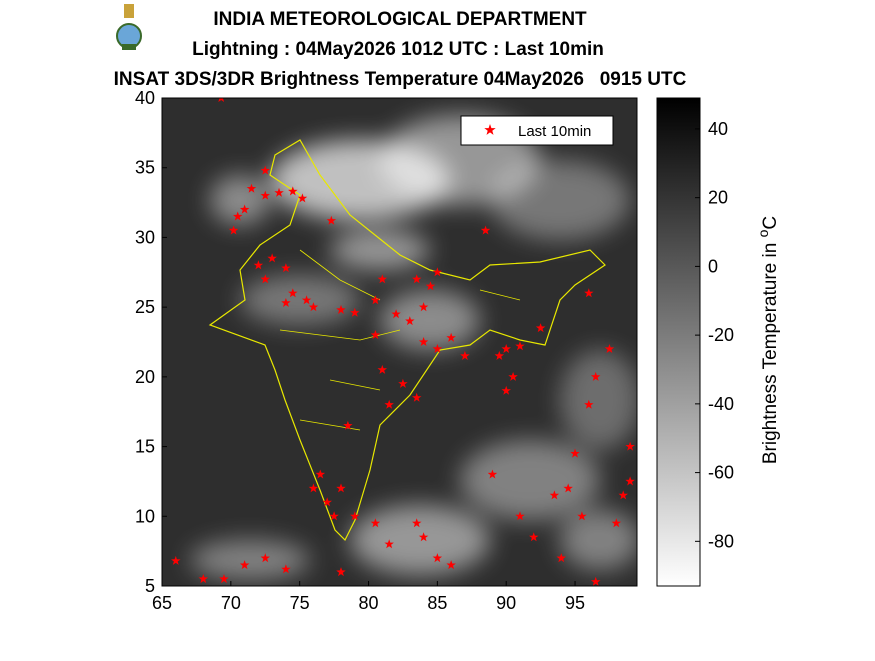 The image size is (875, 661). What do you see at coordinates (575, 603) in the screenshot?
I see `x-tick-label: 95` at bounding box center [575, 603].